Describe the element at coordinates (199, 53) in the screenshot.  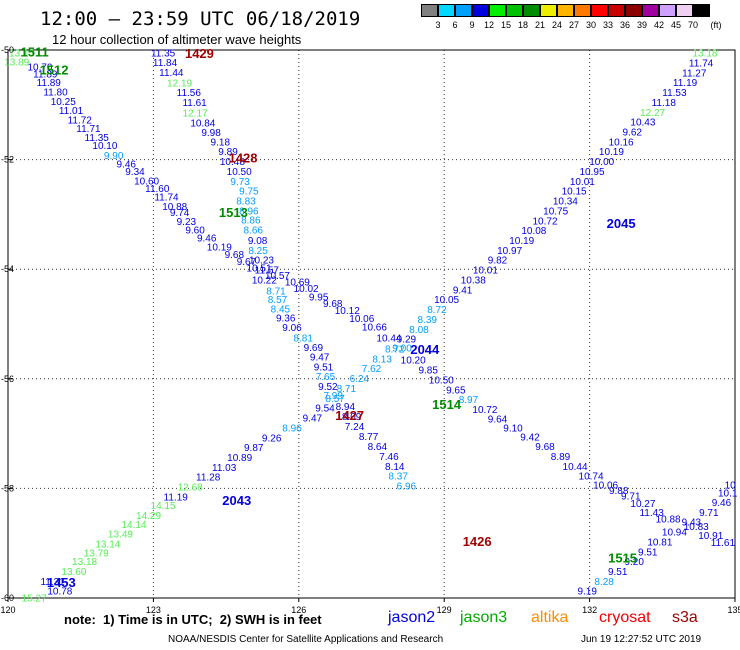
I see `pass-time-label: 1429` at that location.